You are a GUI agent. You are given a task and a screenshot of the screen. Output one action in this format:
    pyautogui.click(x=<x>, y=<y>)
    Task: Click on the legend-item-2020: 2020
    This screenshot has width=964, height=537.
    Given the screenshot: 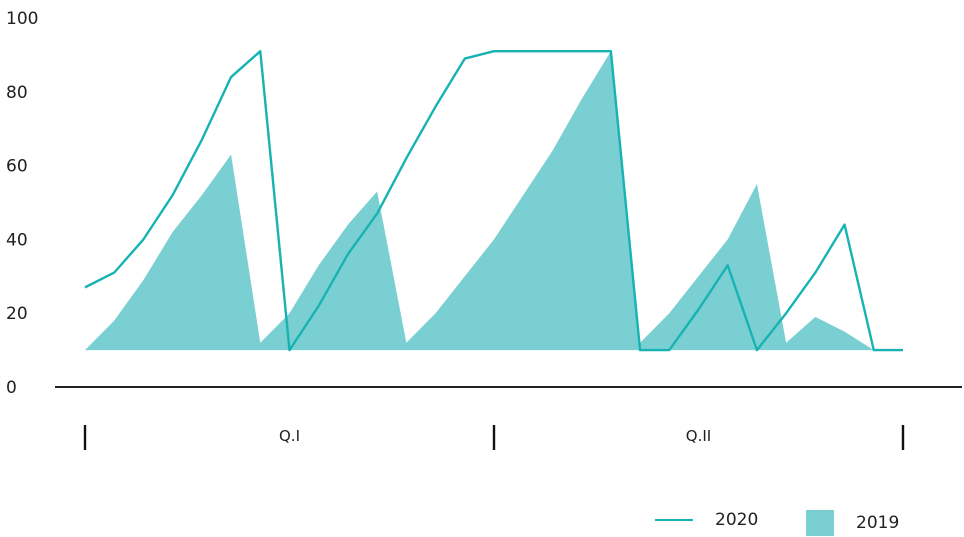 What is the action you would take?
    pyautogui.click(x=706, y=520)
    